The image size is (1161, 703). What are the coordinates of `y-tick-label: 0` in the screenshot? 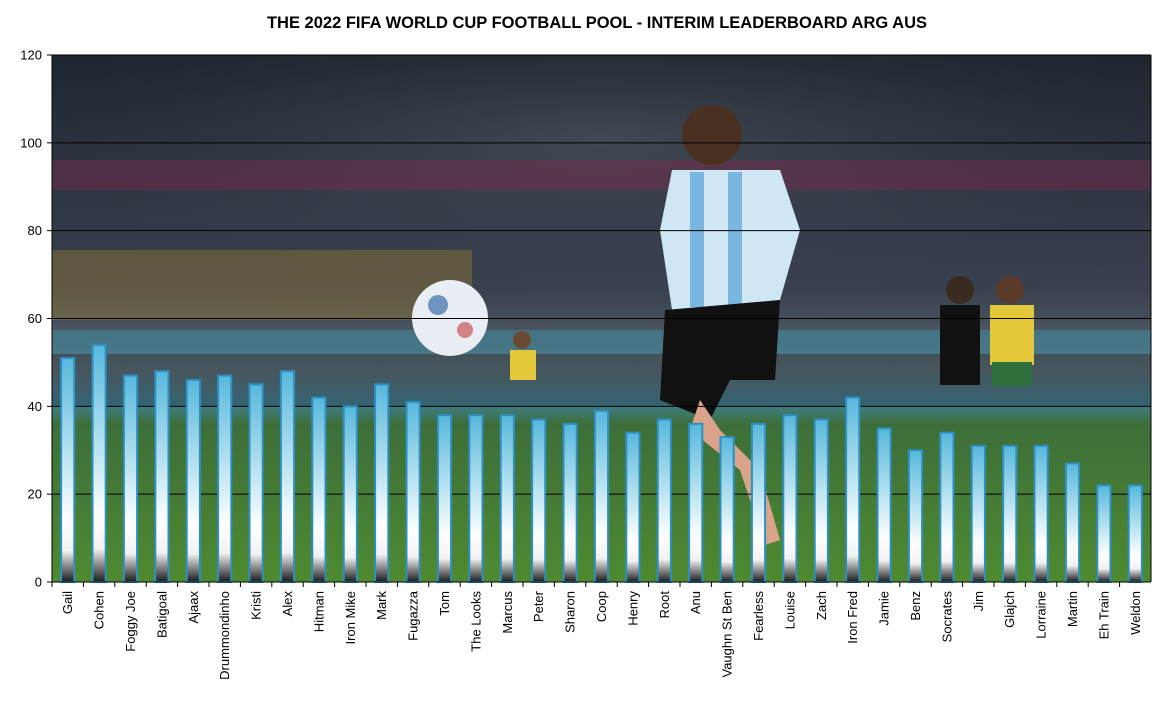 It's located at (38, 582).